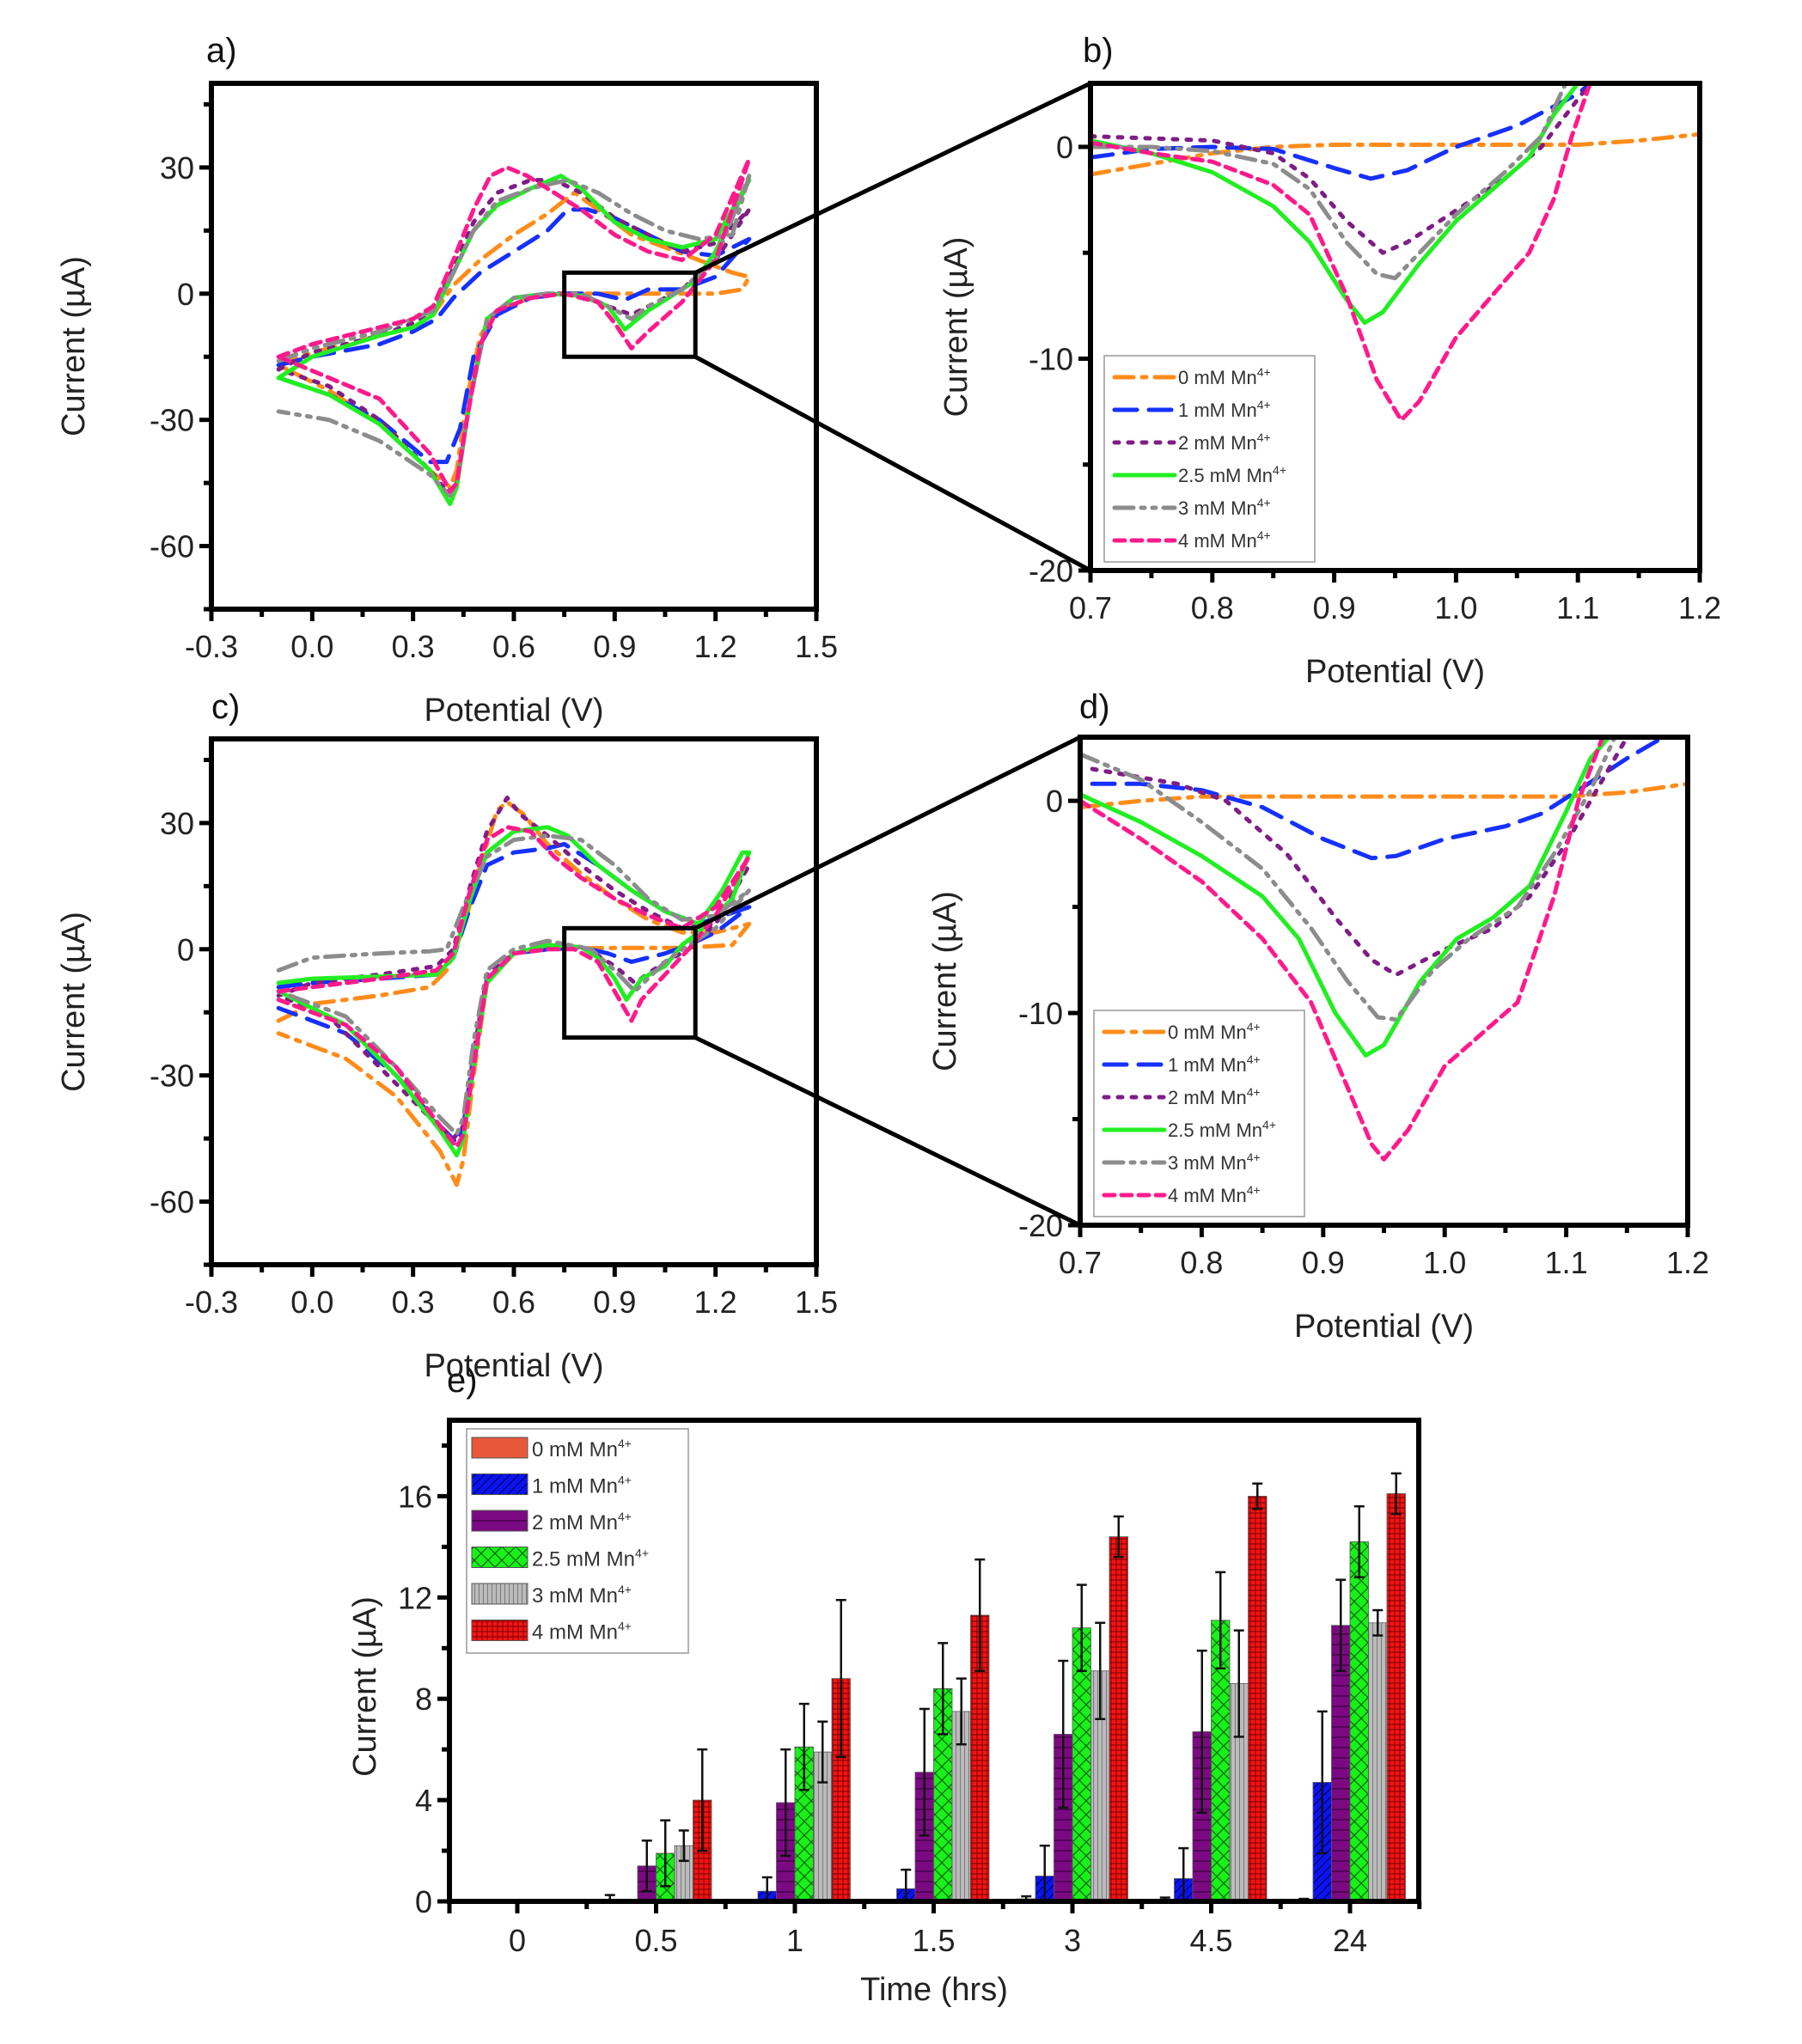 This screenshot has width=1802, height=2044. What do you see at coordinates (1350, 1940) in the screenshot?
I see `x-tick-label: 24` at bounding box center [1350, 1940].